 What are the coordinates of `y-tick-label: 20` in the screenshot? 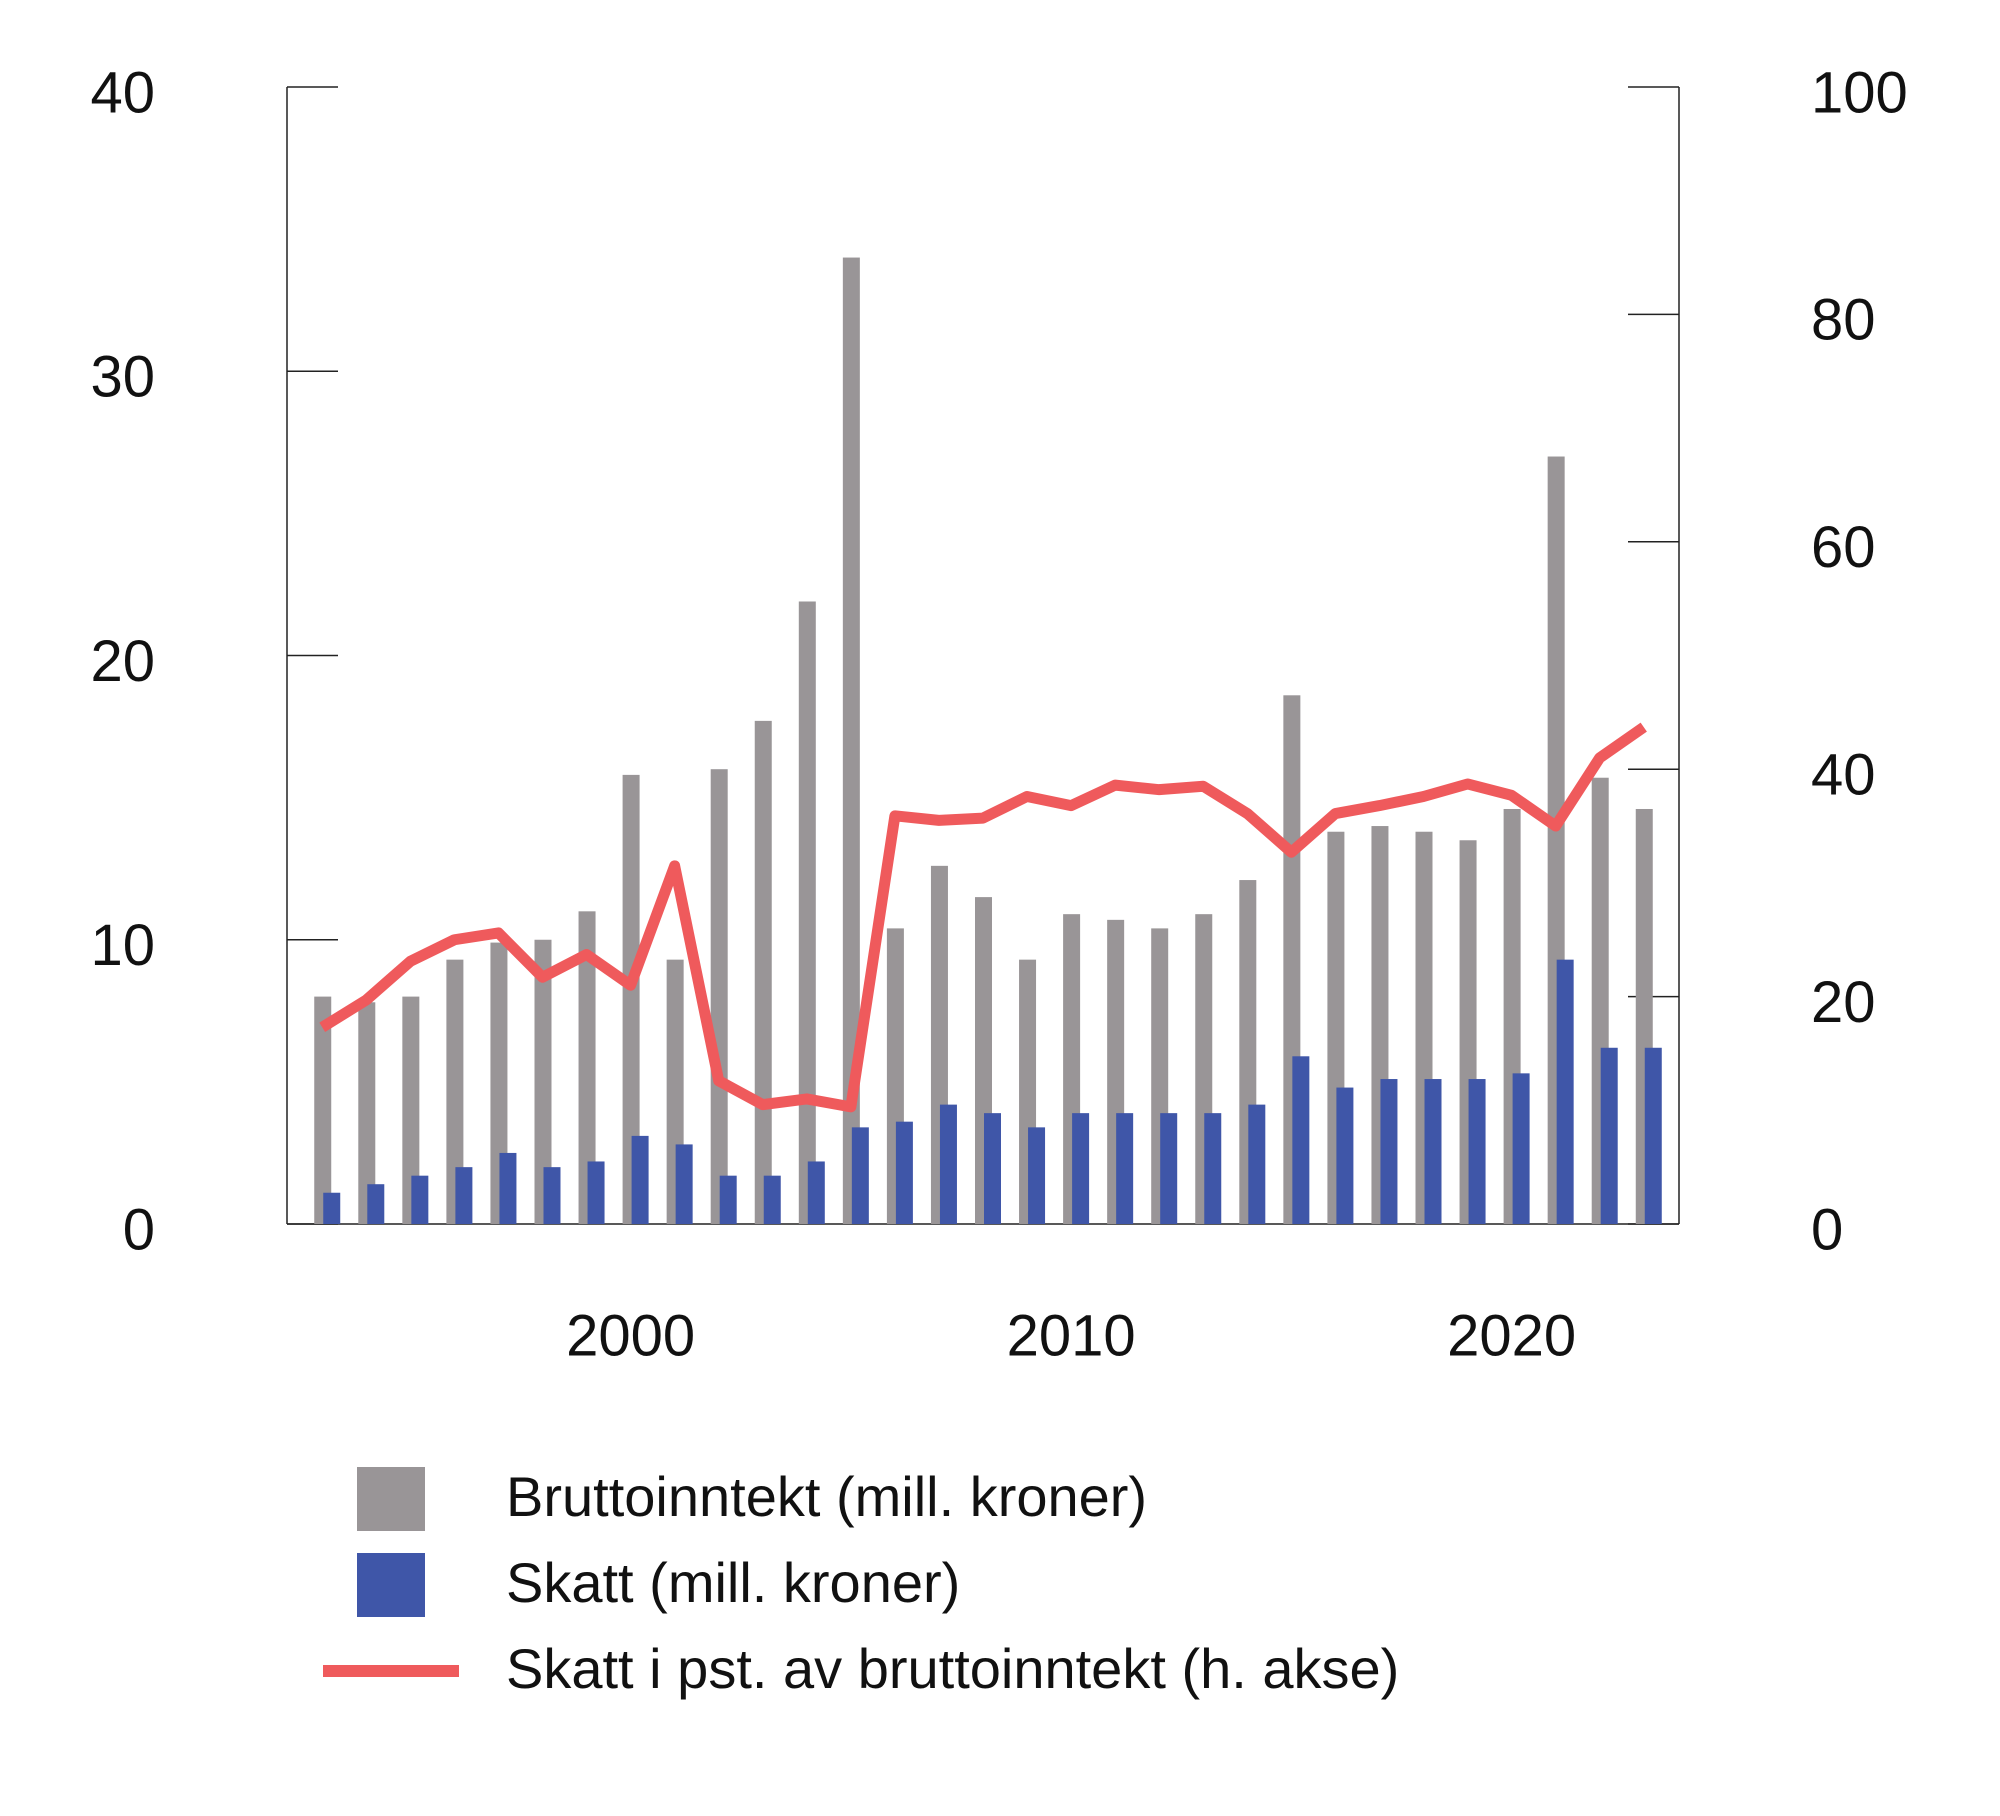 It's located at (122, 661).